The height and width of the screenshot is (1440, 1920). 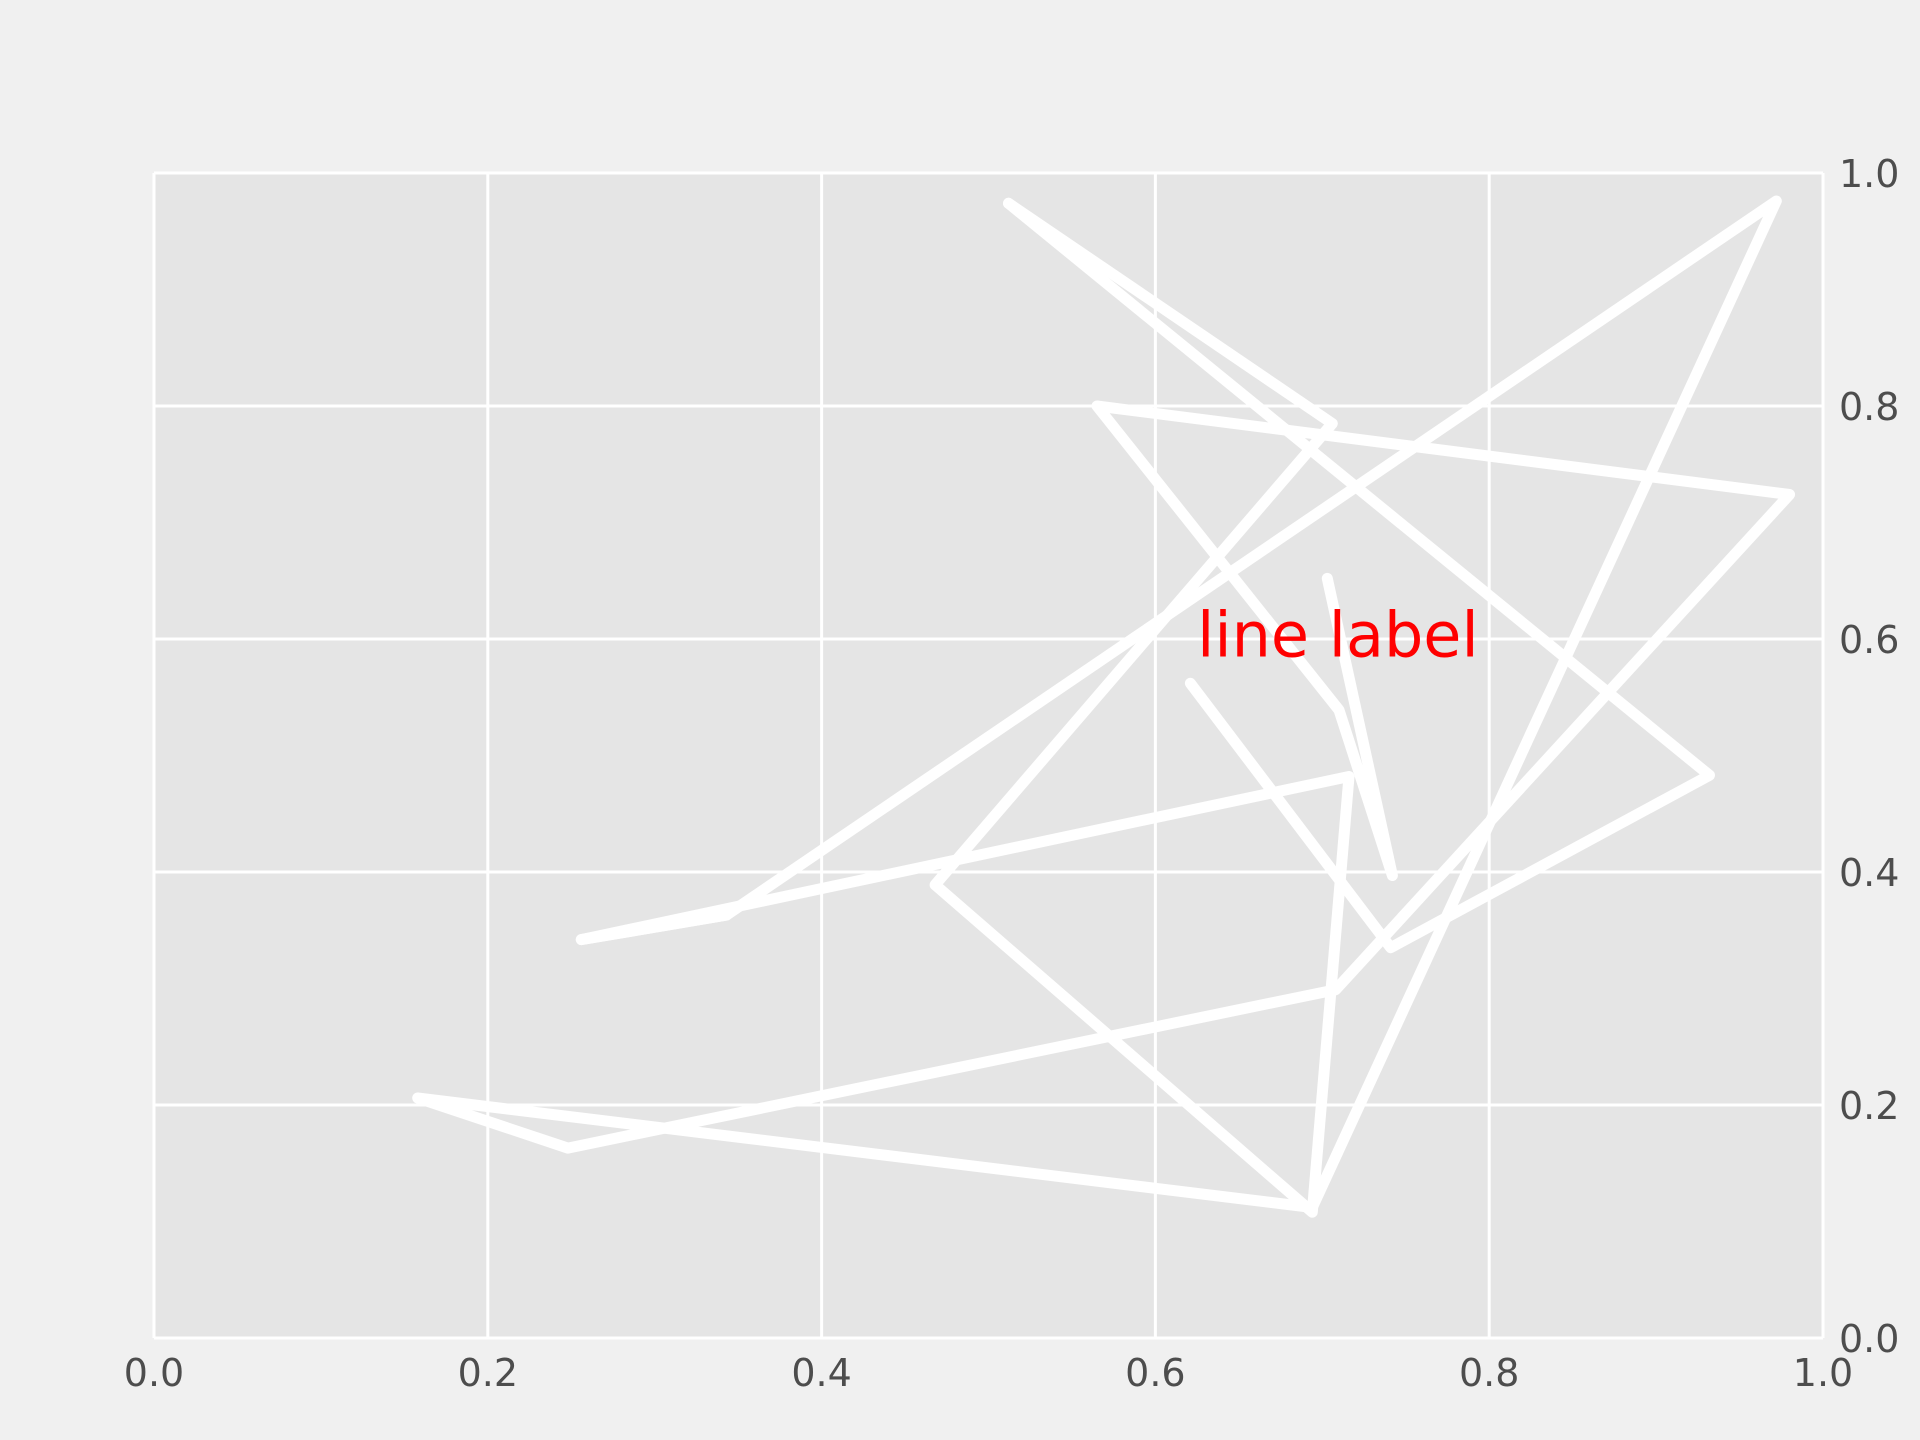 I want to click on x-tick-label: 0.8, so click(x=1489, y=1373).